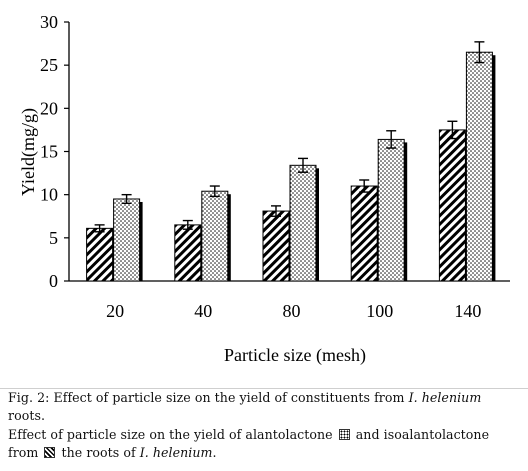 The width and height of the screenshot is (528, 471). I want to click on hatched-pattern-swatch-icon, so click(50, 452).